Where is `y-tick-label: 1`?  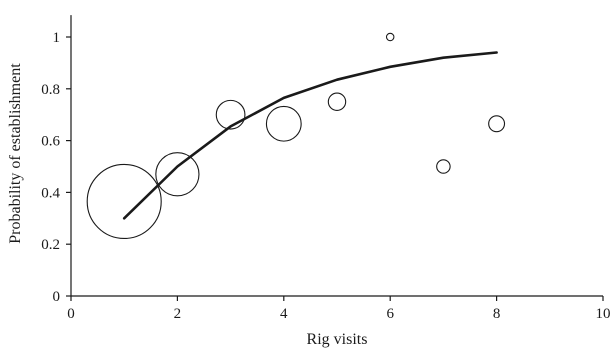
y-tick-label: 1 is located at coordinates (57, 38).